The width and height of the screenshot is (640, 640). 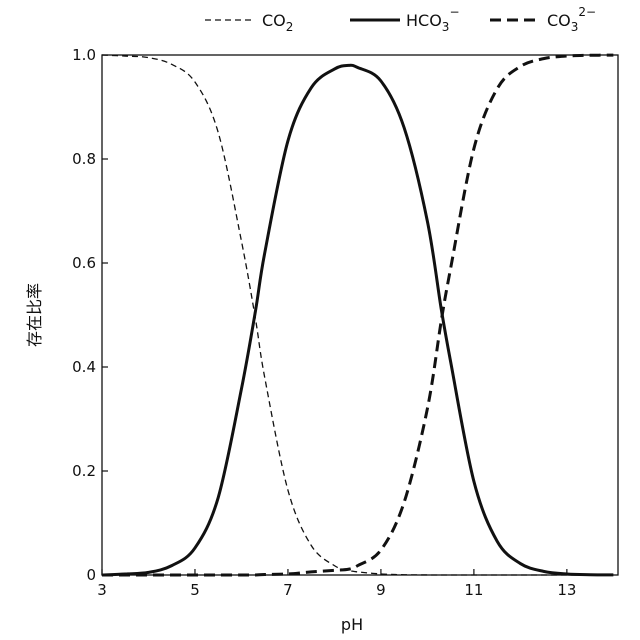 What do you see at coordinates (566, 590) in the screenshot?
I see `x-tick-label: 13` at bounding box center [566, 590].